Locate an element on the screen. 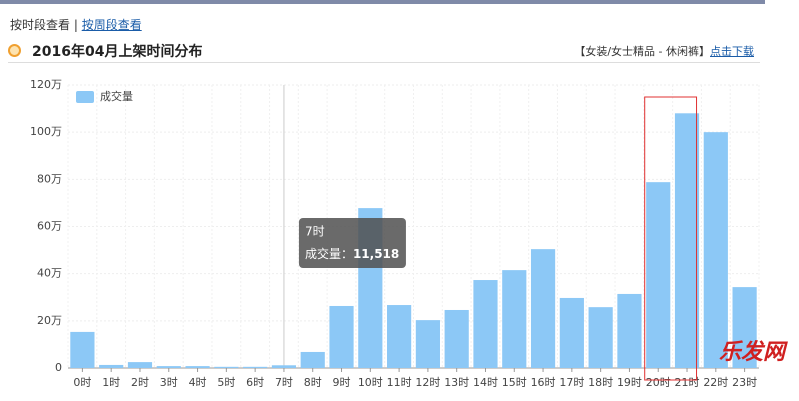 Image resolution: width=799 pixels, height=401 pixels. header: 2016年04月上架时间分布 【女装/女士精品 - 休闲裤】点击下载 is located at coordinates (384, 51).